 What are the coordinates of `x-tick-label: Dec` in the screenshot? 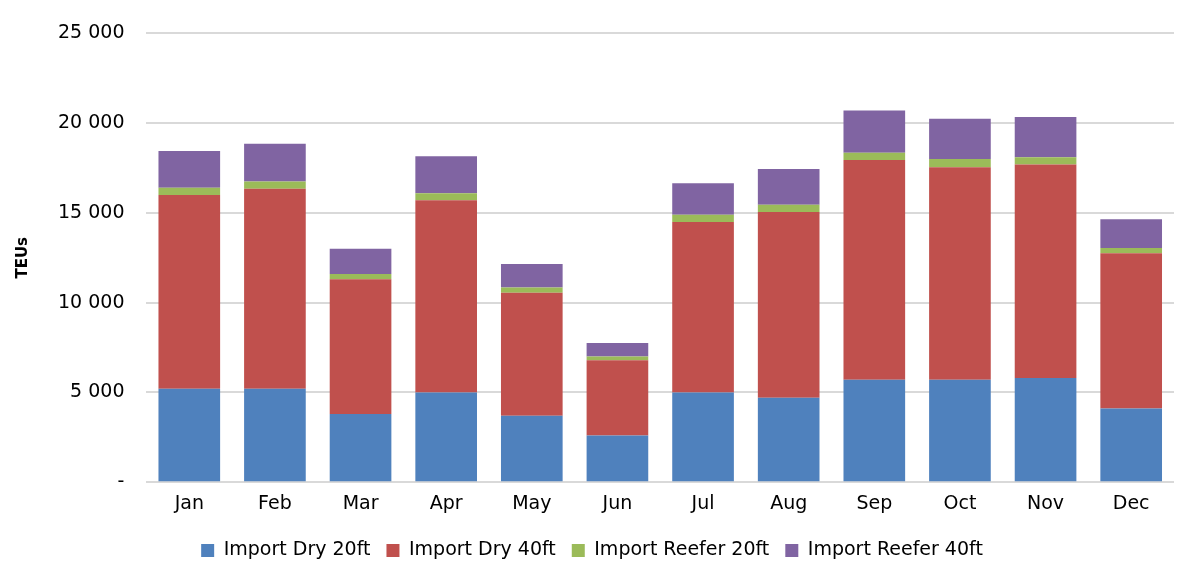 It's located at (1131, 501).